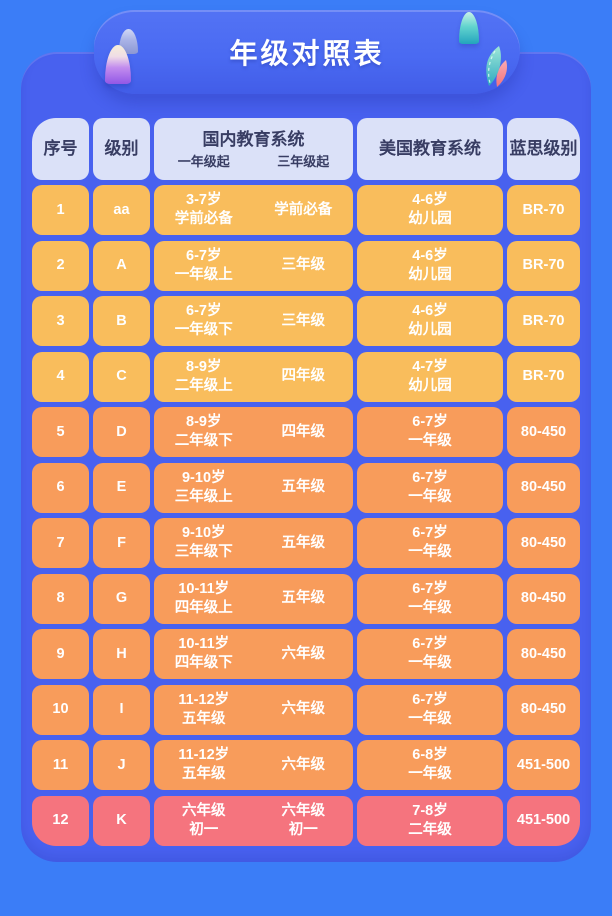  What do you see at coordinates (60, 820) in the screenshot?
I see `serial-cell: 12` at bounding box center [60, 820].